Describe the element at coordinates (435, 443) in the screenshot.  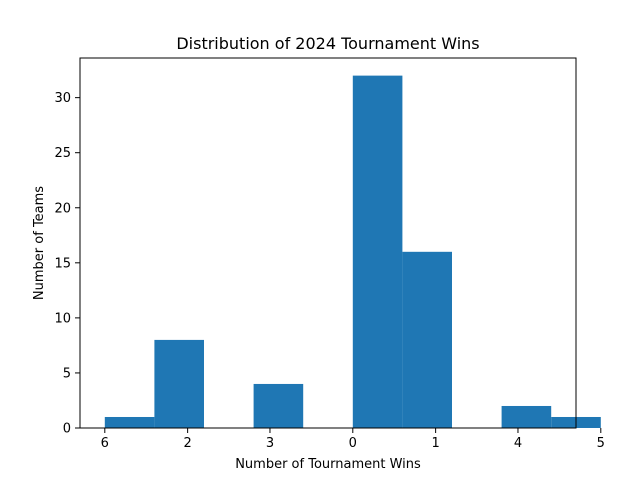
I see `x-tick-label-4: 1` at that location.